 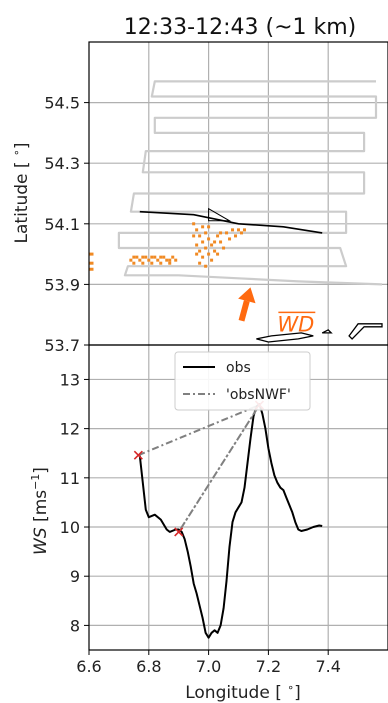 What do you see at coordinates (327, 666) in the screenshot?
I see `ws-x-tick-label: 7.4` at bounding box center [327, 666].